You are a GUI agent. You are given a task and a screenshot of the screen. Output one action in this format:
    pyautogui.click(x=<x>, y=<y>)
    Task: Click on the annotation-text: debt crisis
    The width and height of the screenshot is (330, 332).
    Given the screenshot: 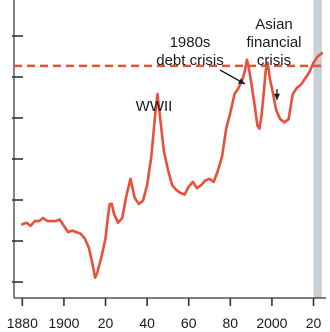 What is the action you would take?
    pyautogui.click(x=190, y=60)
    